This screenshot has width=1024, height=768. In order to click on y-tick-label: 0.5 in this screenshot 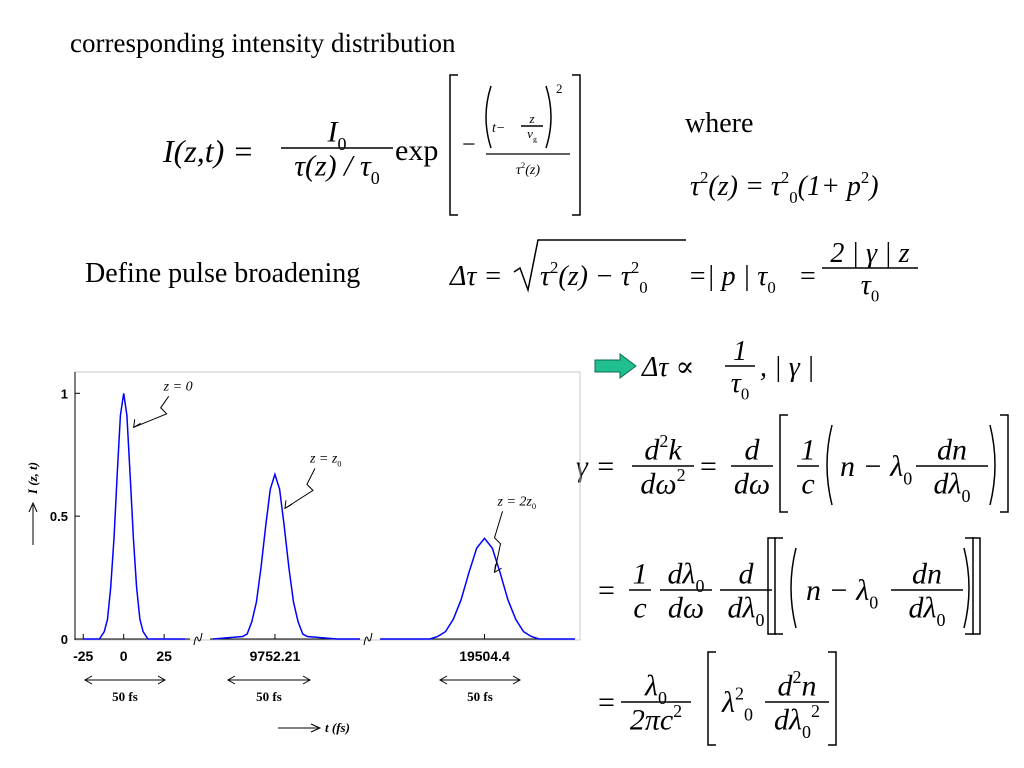, I will do `click(59, 516)`.